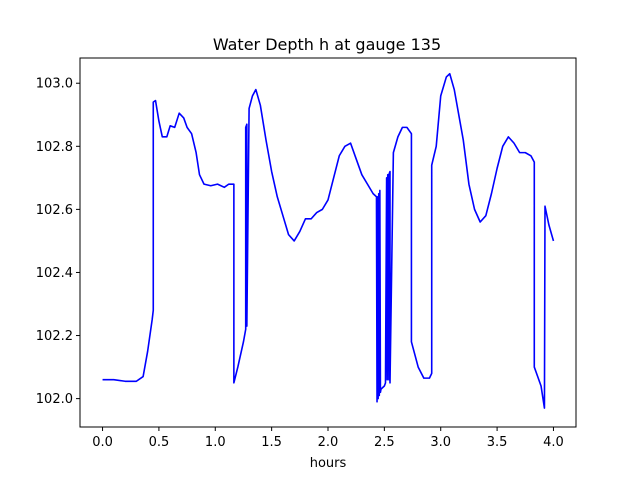 This screenshot has width=640, height=480. I want to click on x-tick-label: 2.0, so click(328, 442).